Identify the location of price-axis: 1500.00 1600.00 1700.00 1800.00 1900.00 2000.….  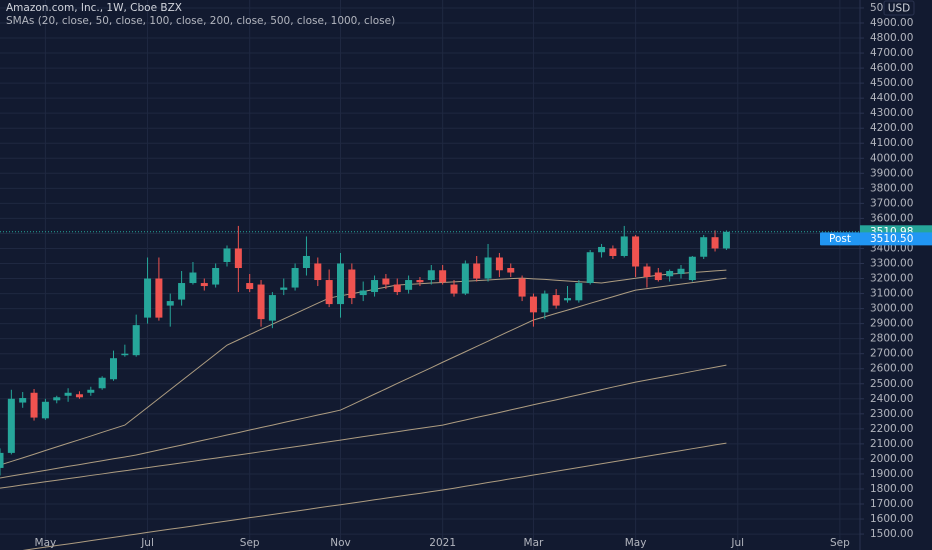
(886, 275).